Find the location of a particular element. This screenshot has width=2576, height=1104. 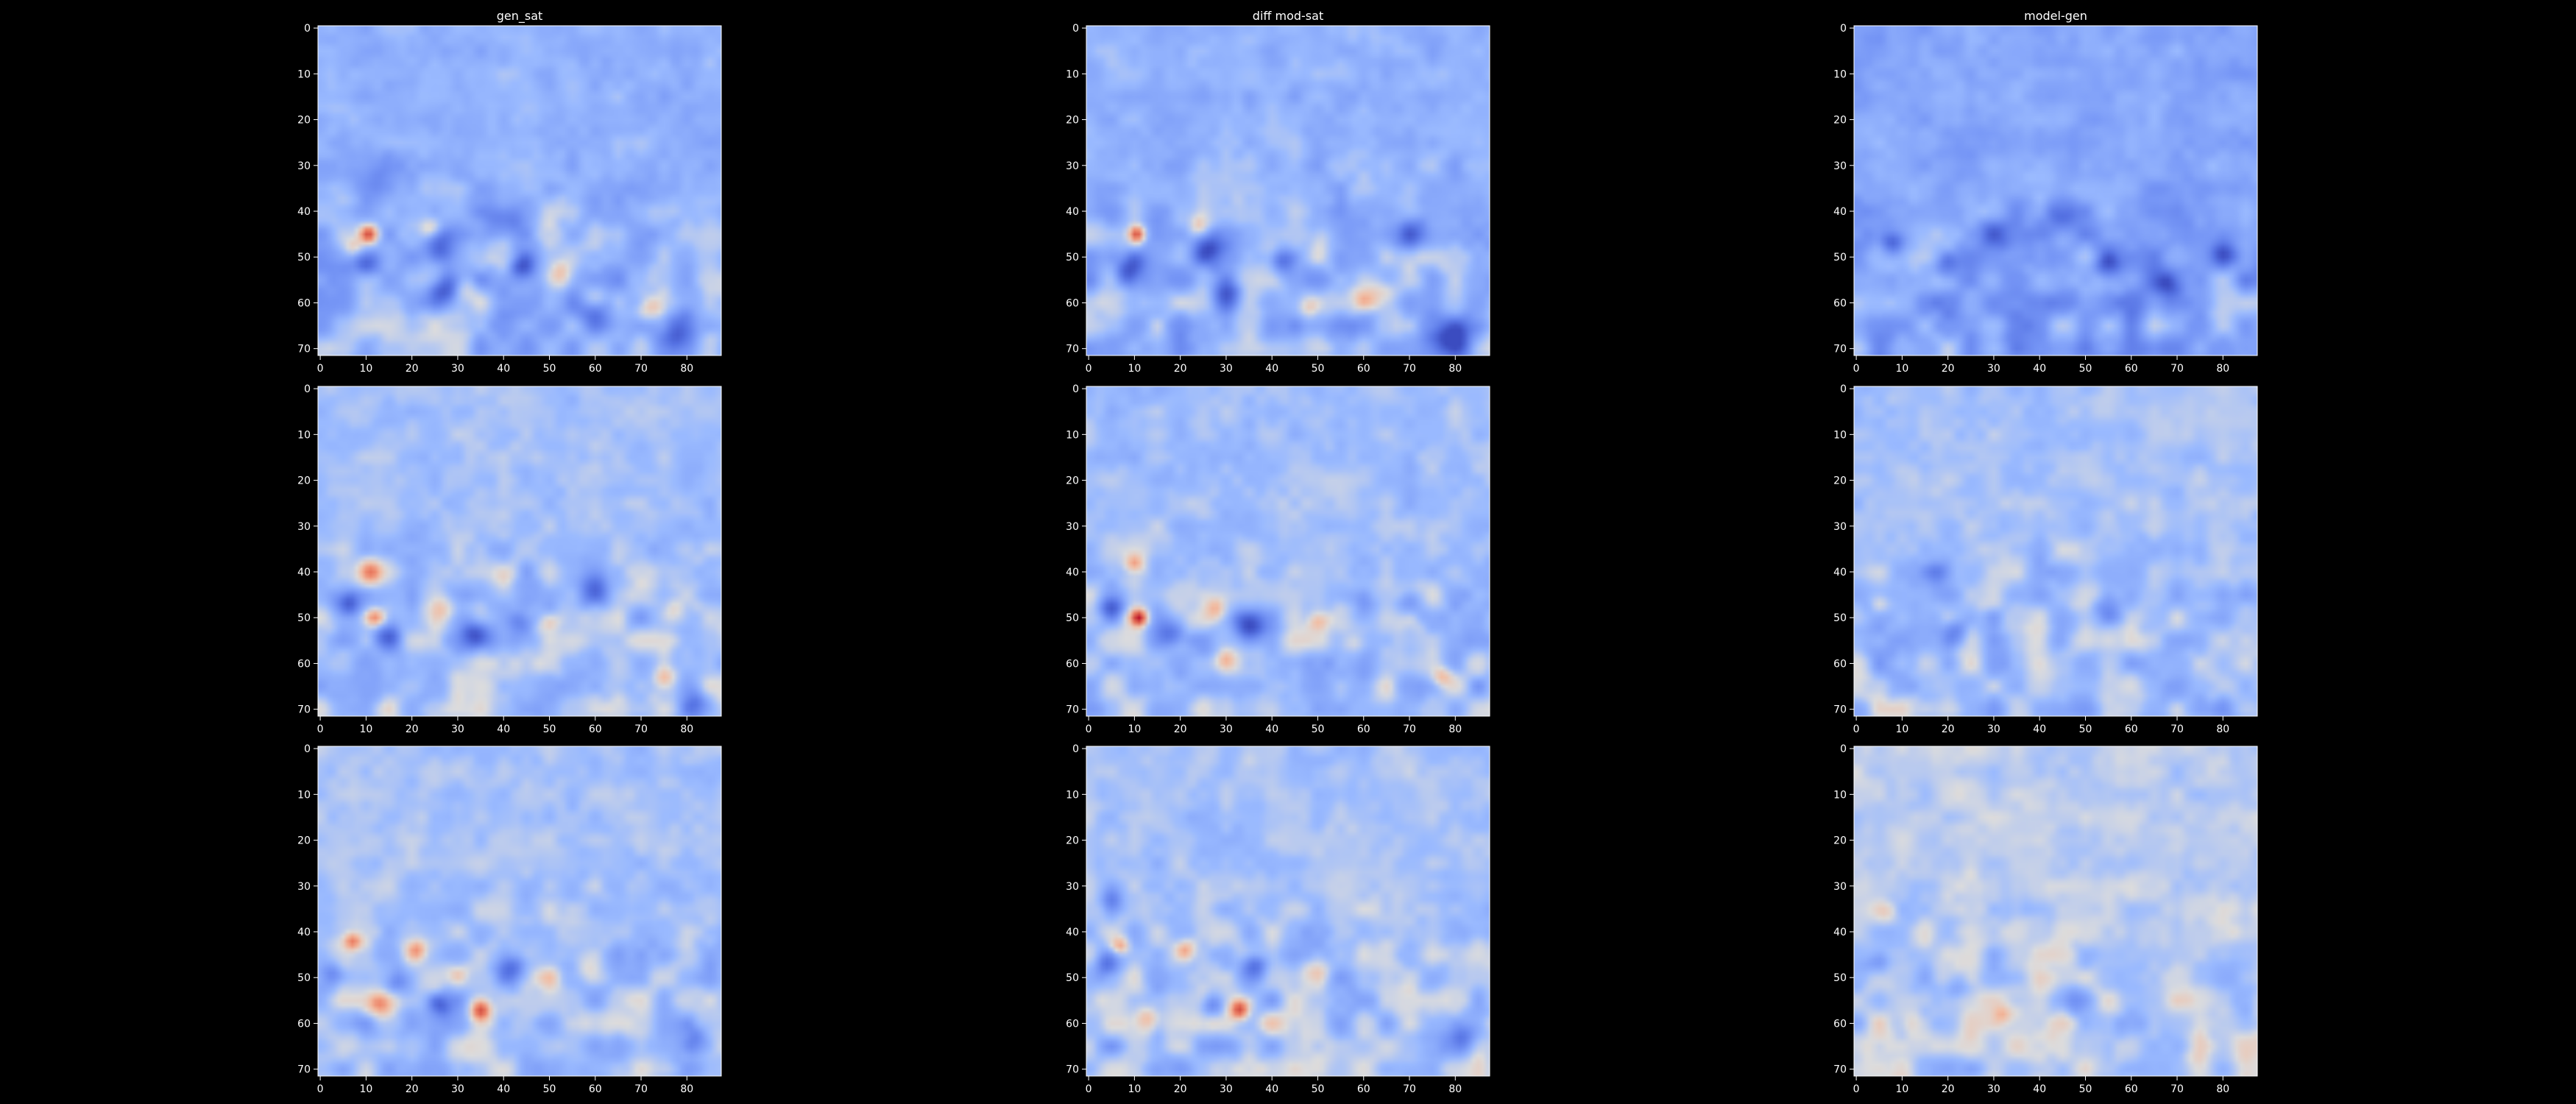

heatmap-panel-r0c0: gen_sat 0 10 20 30 40 50 60 70 80 0 10 20 30 40 50 60 70 is located at coordinates (509, 192).